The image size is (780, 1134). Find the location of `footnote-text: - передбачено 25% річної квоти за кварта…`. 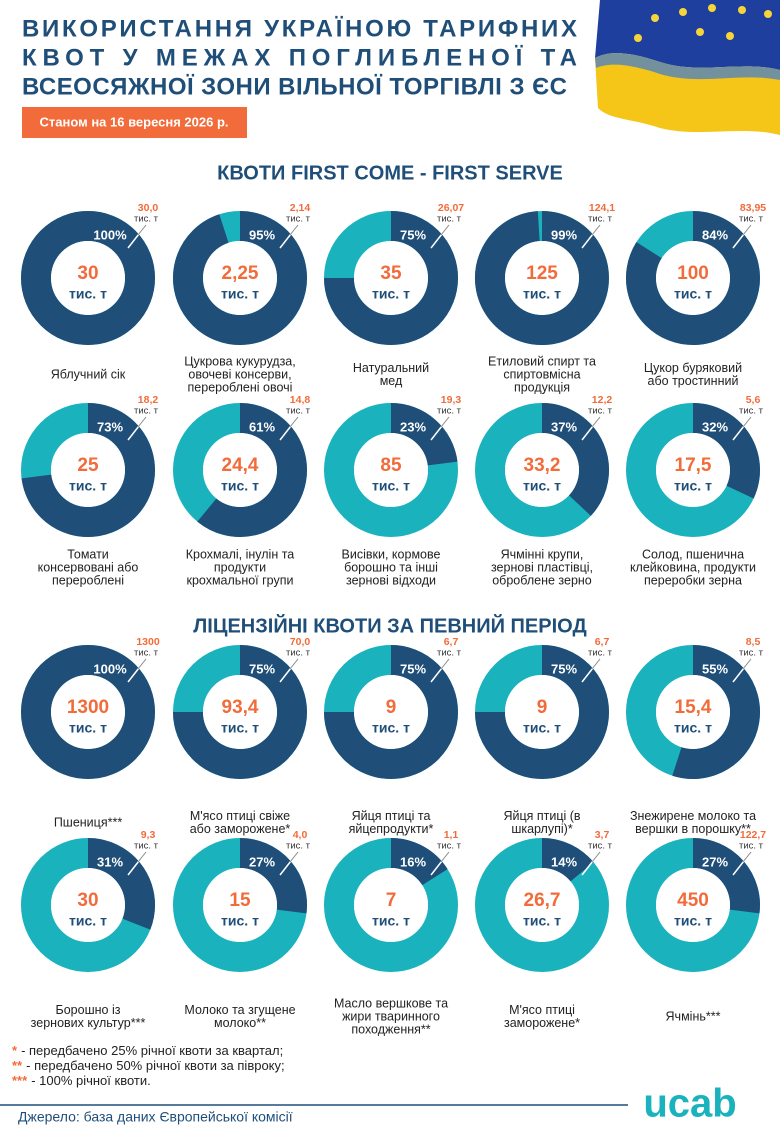

footnote-text: - передбачено 25% річної квоти за кварта… is located at coordinates (152, 1050).